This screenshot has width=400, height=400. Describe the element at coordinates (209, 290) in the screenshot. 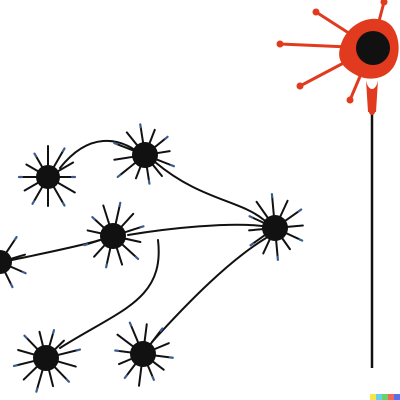

I see `axon-connection-n7-n5` at that location.